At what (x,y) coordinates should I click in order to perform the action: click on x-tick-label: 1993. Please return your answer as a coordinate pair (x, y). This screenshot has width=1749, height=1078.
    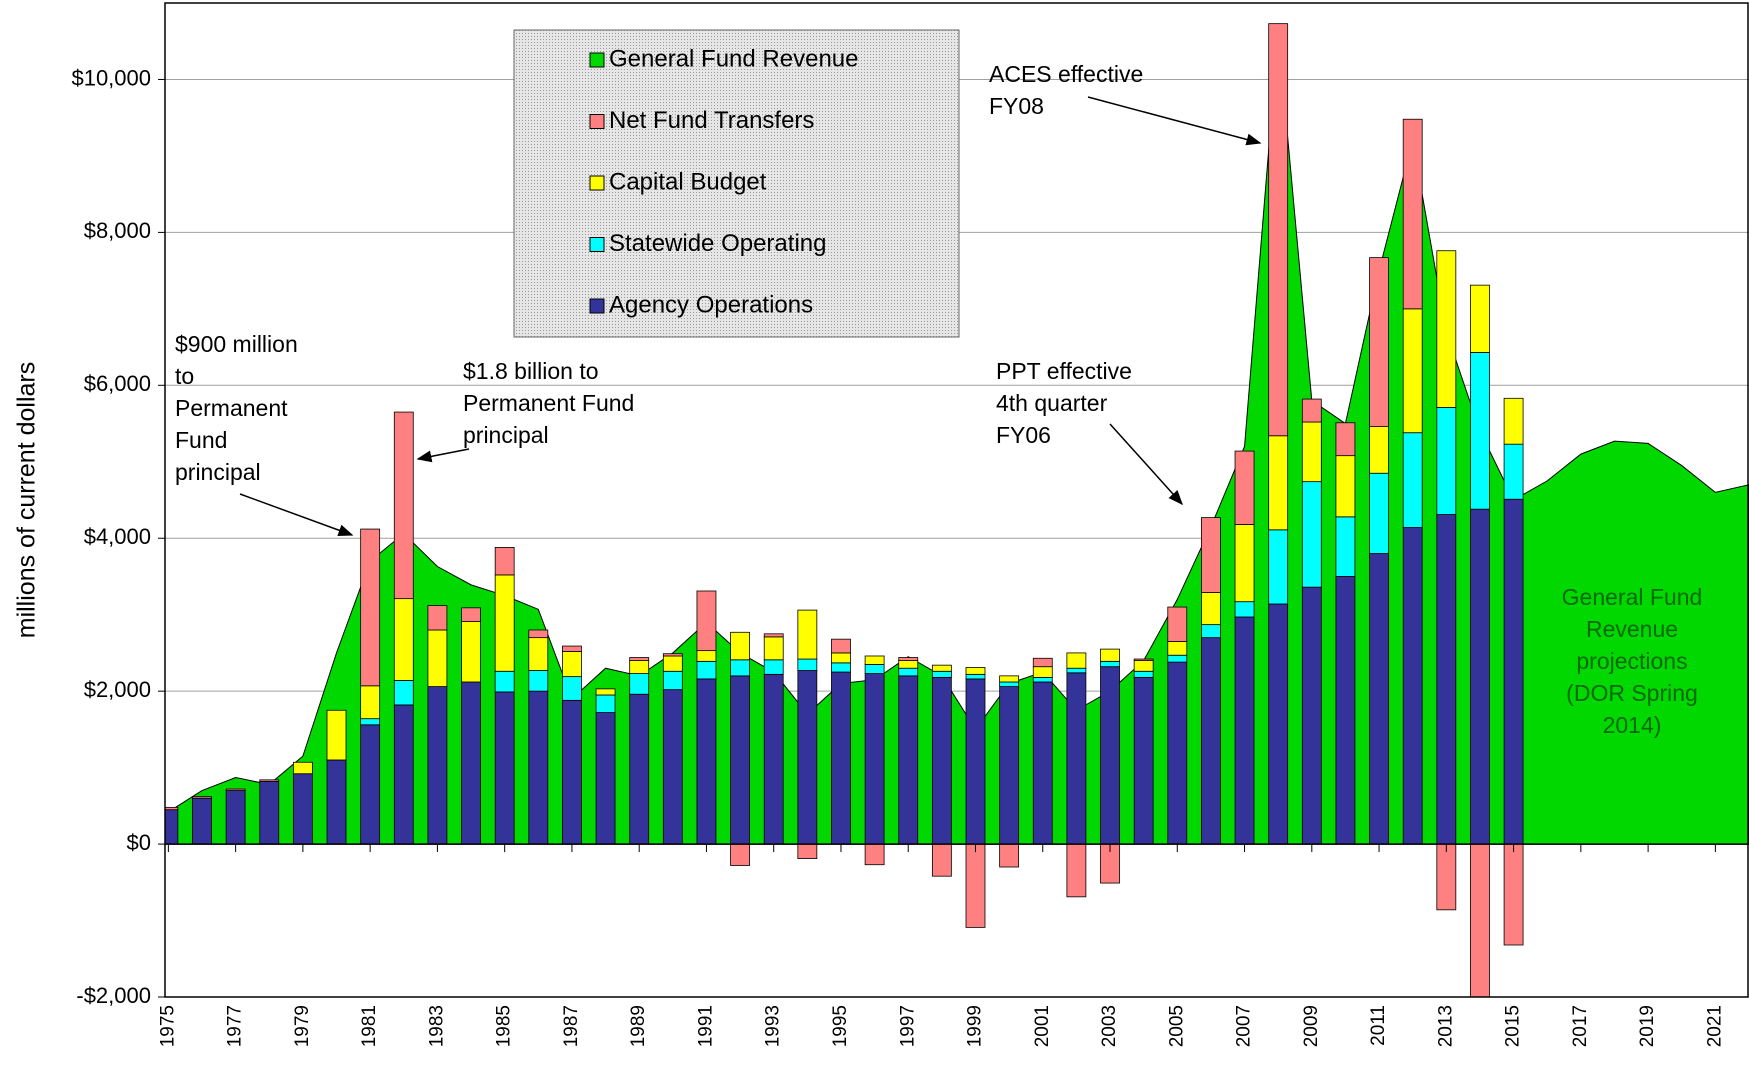
    Looking at the image, I should click on (773, 1026).